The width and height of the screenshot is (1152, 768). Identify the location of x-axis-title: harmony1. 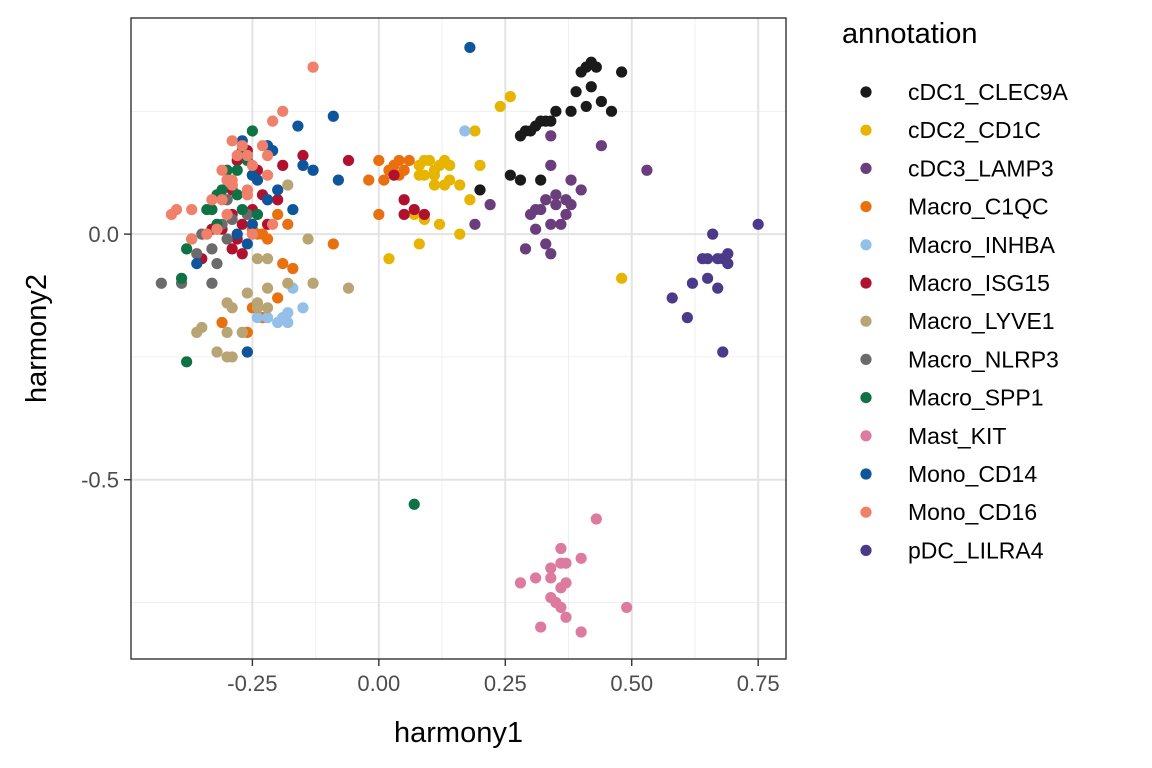
(458, 733).